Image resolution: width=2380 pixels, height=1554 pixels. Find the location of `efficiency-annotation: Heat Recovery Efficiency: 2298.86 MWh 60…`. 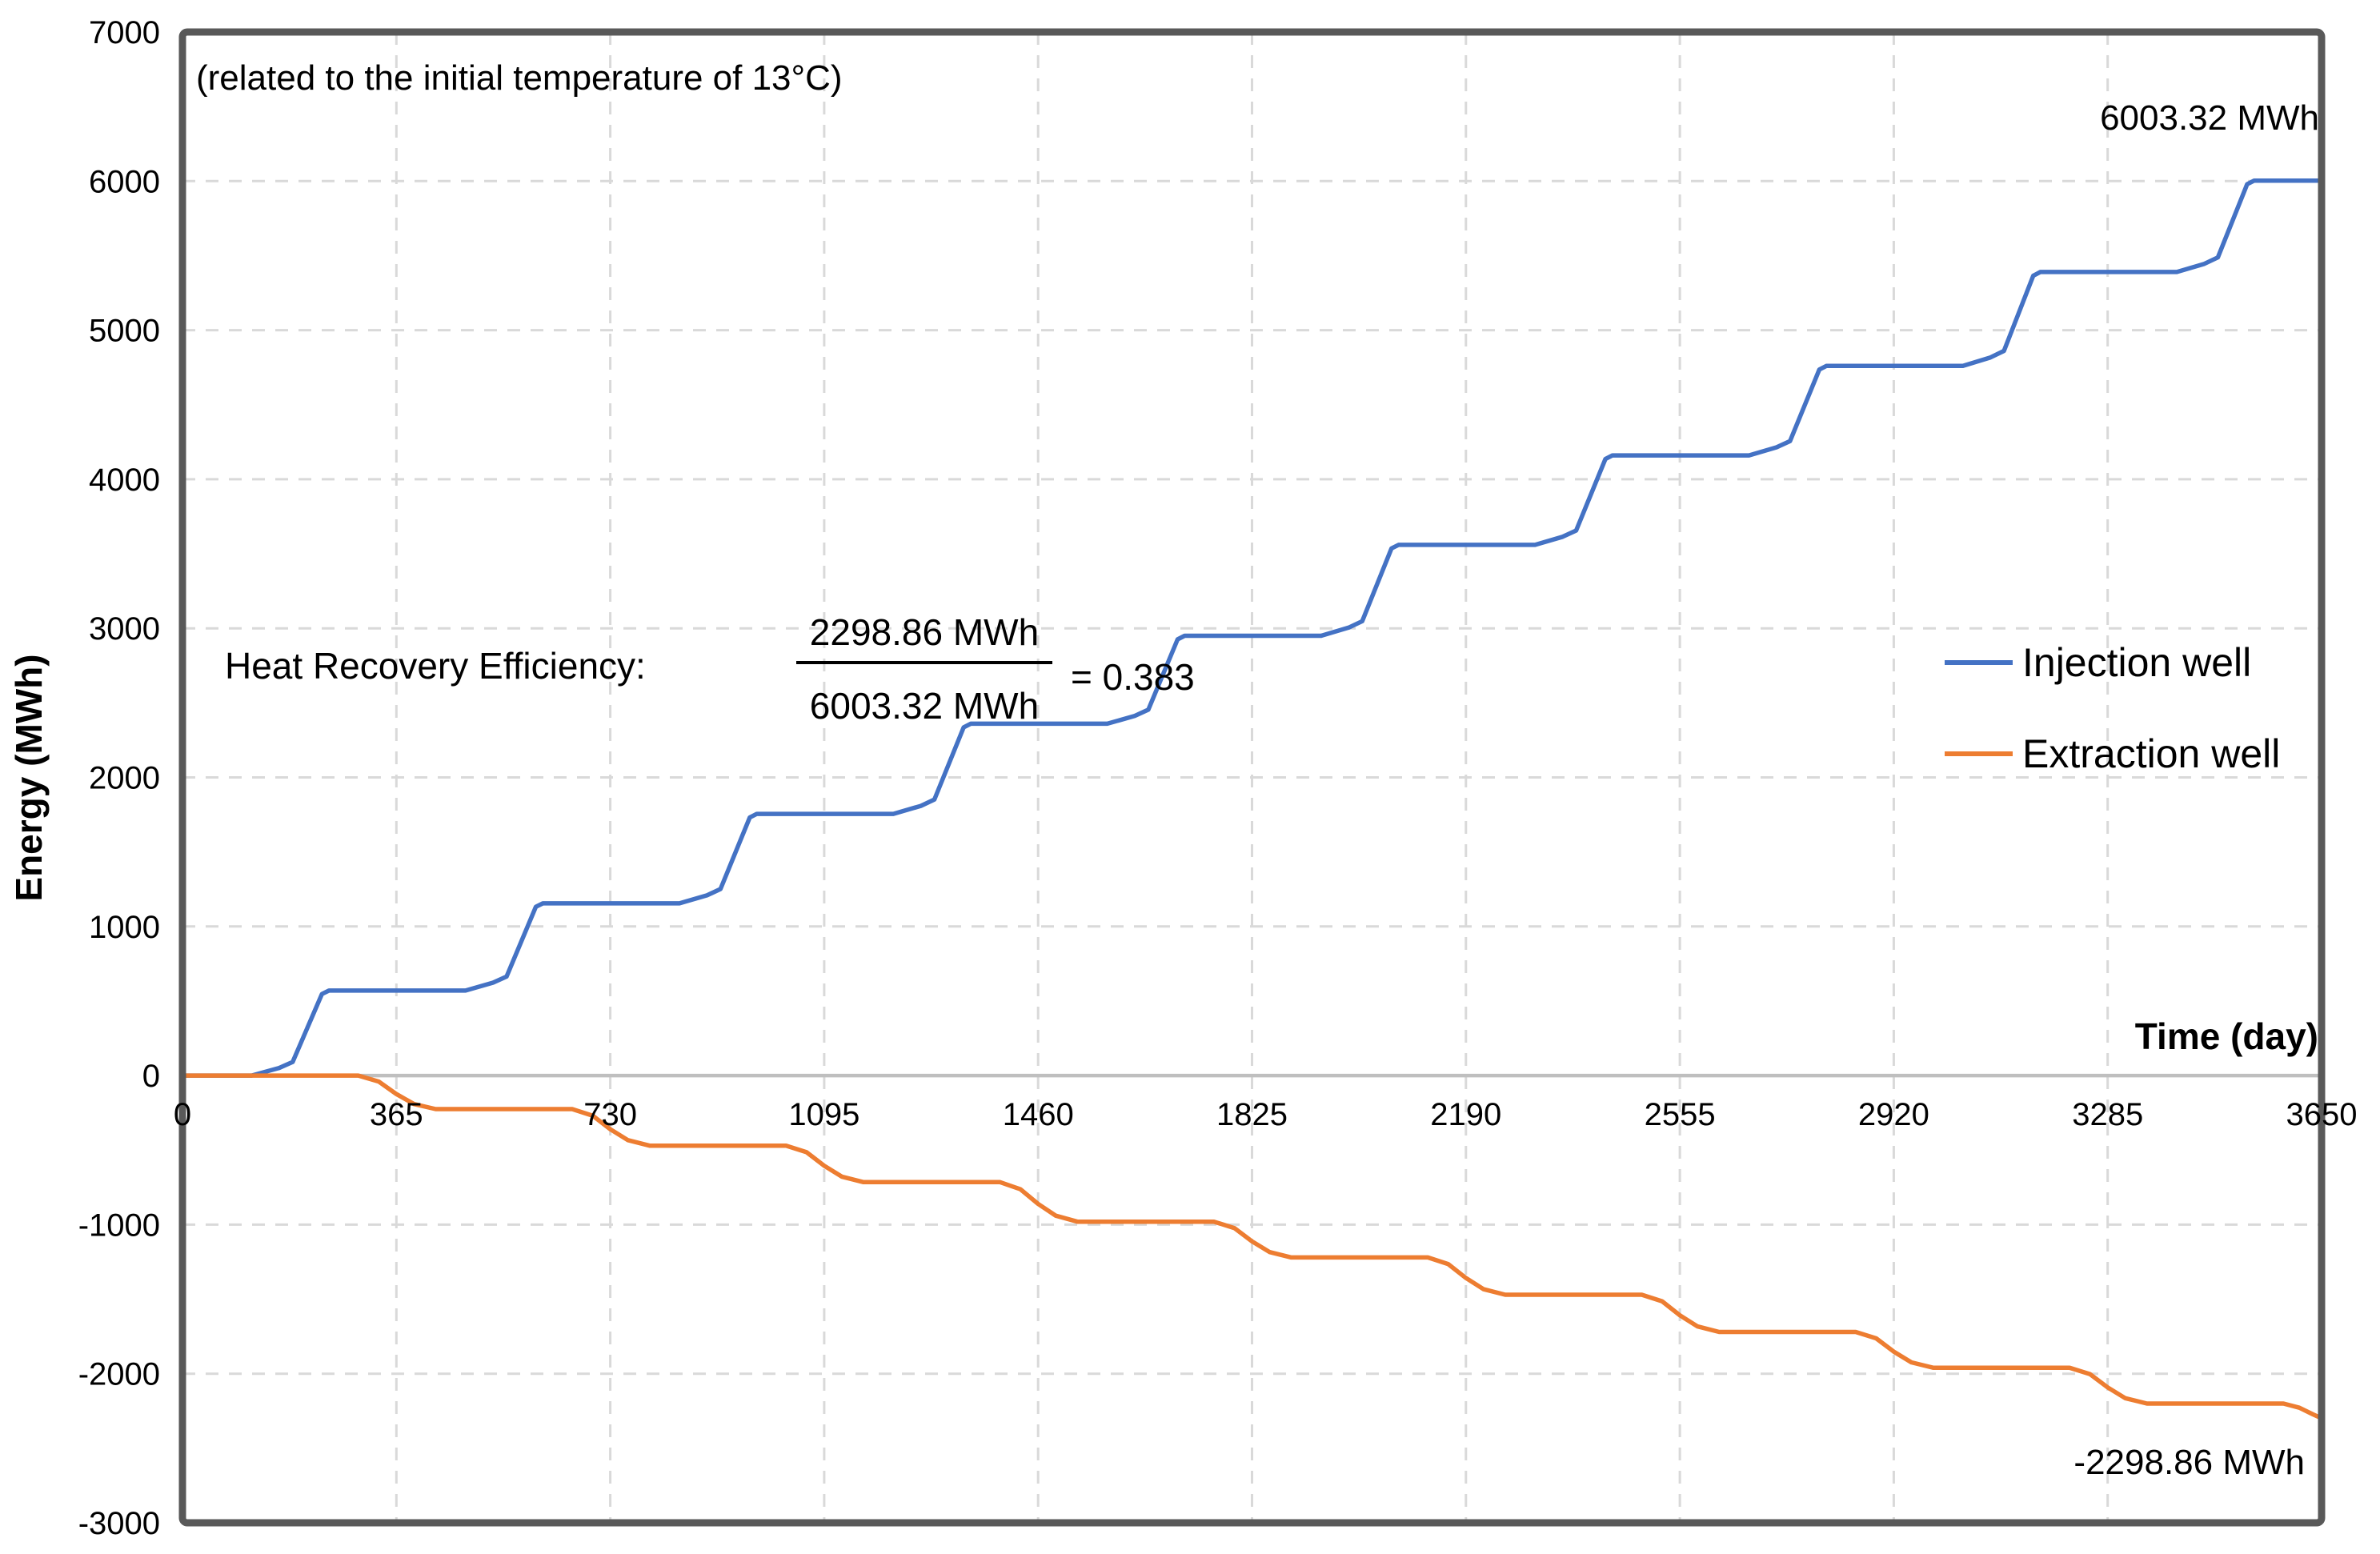

efficiency-annotation: Heat Recovery Efficiency: 2298.86 MWh 60… is located at coordinates (710, 669).